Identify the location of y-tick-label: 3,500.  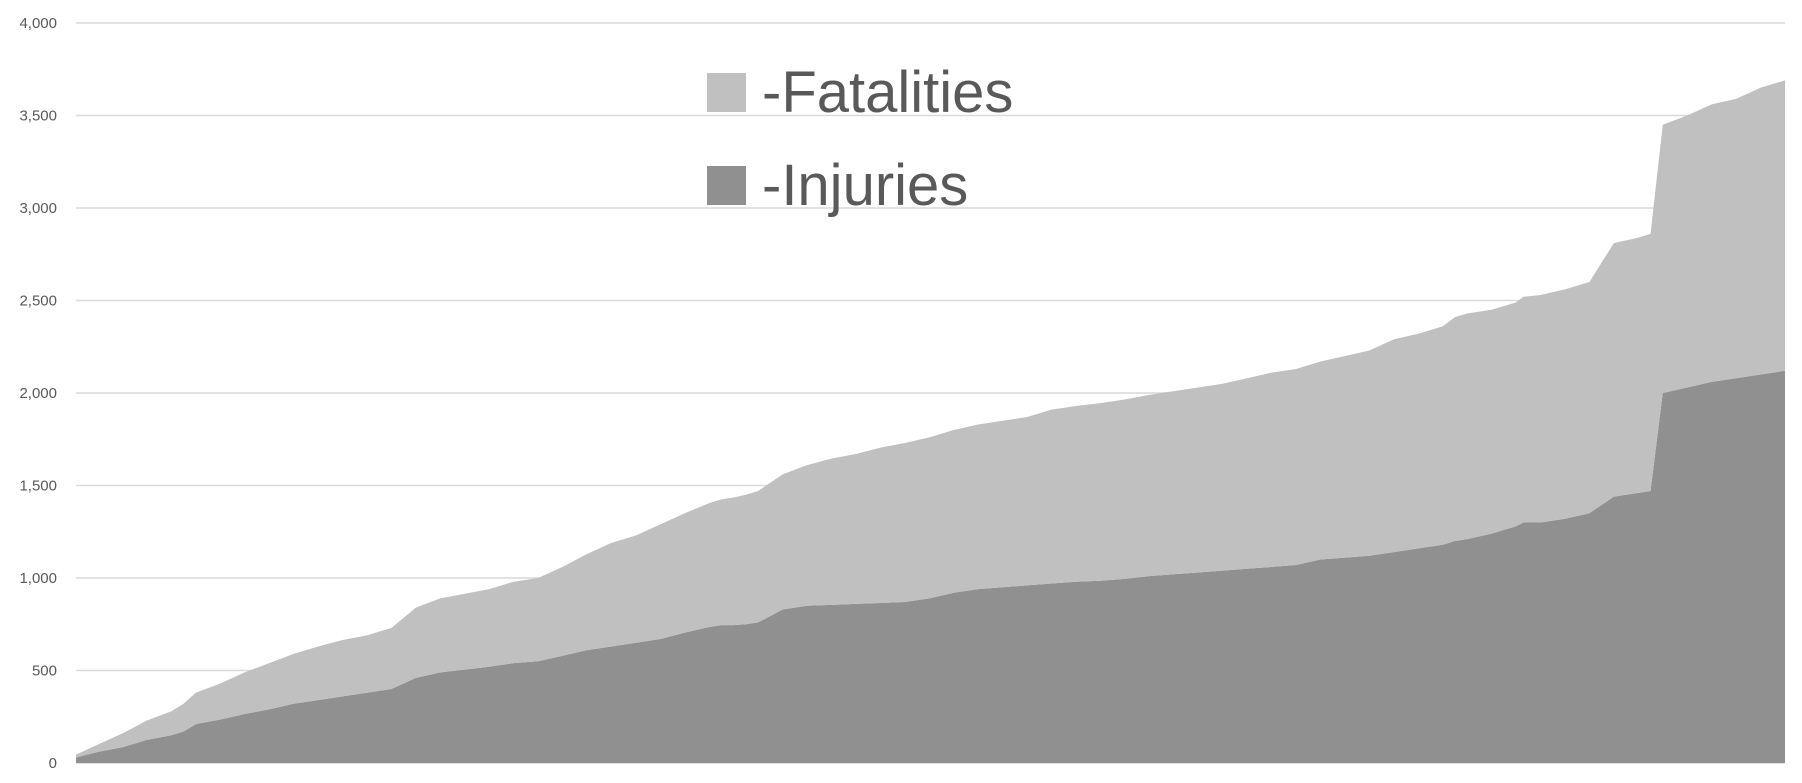
(38, 116).